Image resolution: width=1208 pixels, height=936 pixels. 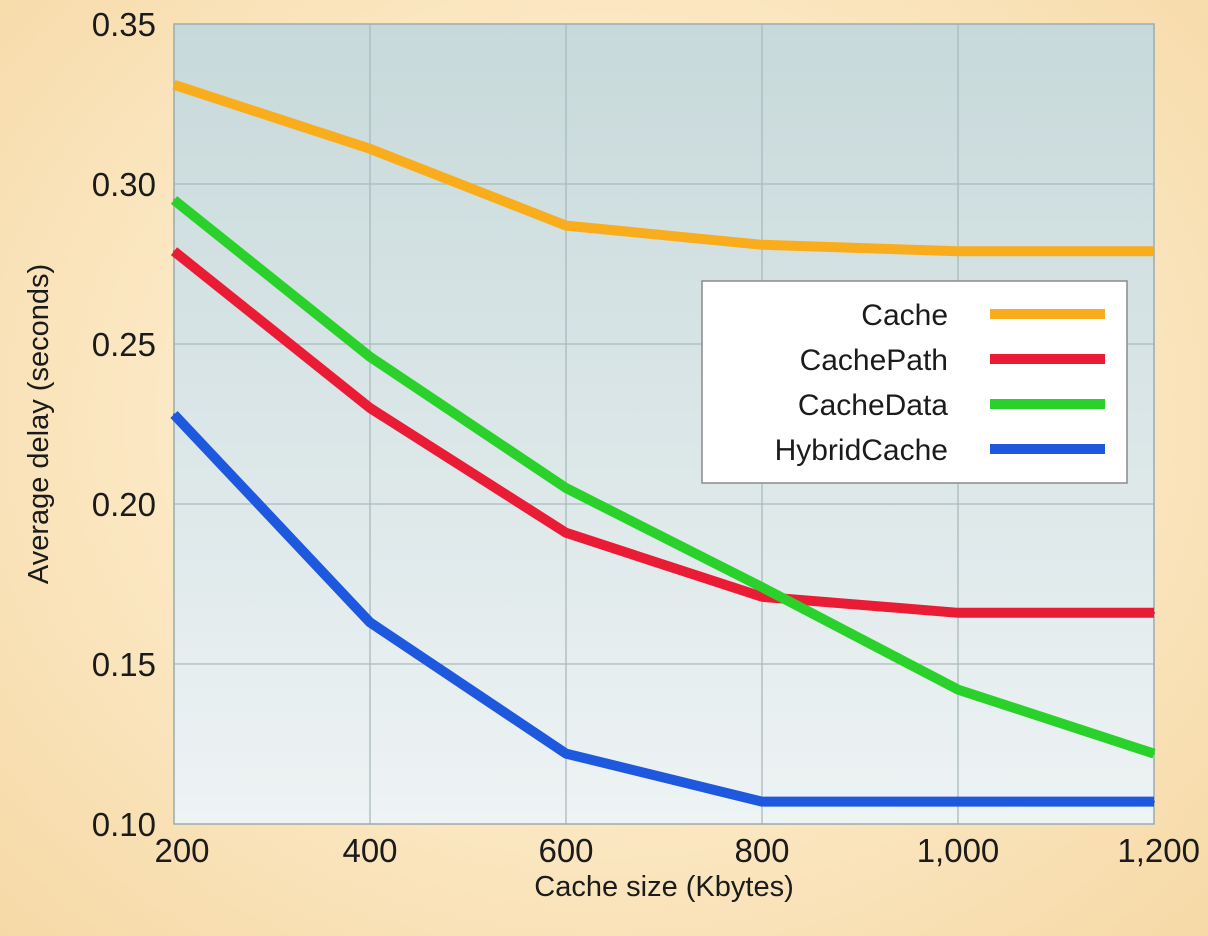 What do you see at coordinates (861, 450) in the screenshot?
I see `legend-label-hybridcache: HybridCache` at bounding box center [861, 450].